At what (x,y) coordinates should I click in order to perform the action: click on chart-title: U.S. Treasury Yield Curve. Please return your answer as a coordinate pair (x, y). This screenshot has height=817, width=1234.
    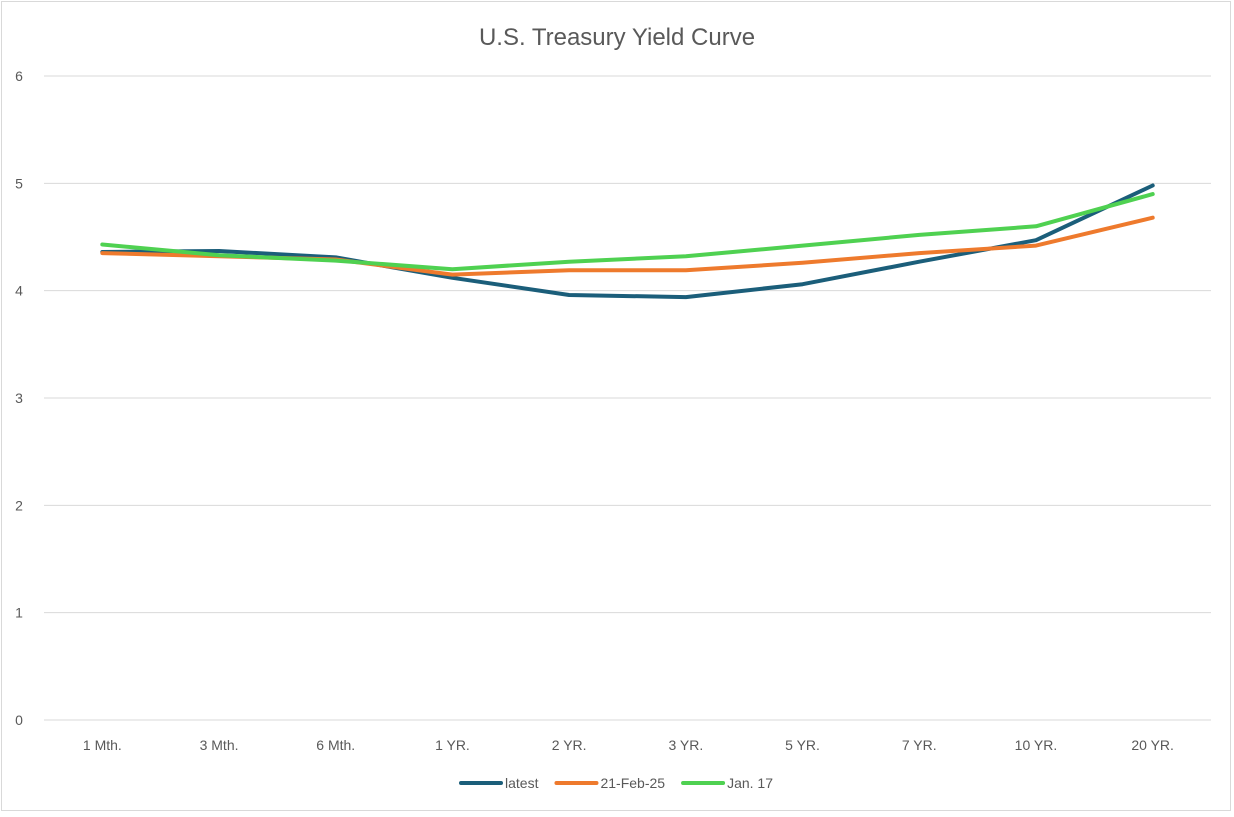
    Looking at the image, I should click on (617, 37).